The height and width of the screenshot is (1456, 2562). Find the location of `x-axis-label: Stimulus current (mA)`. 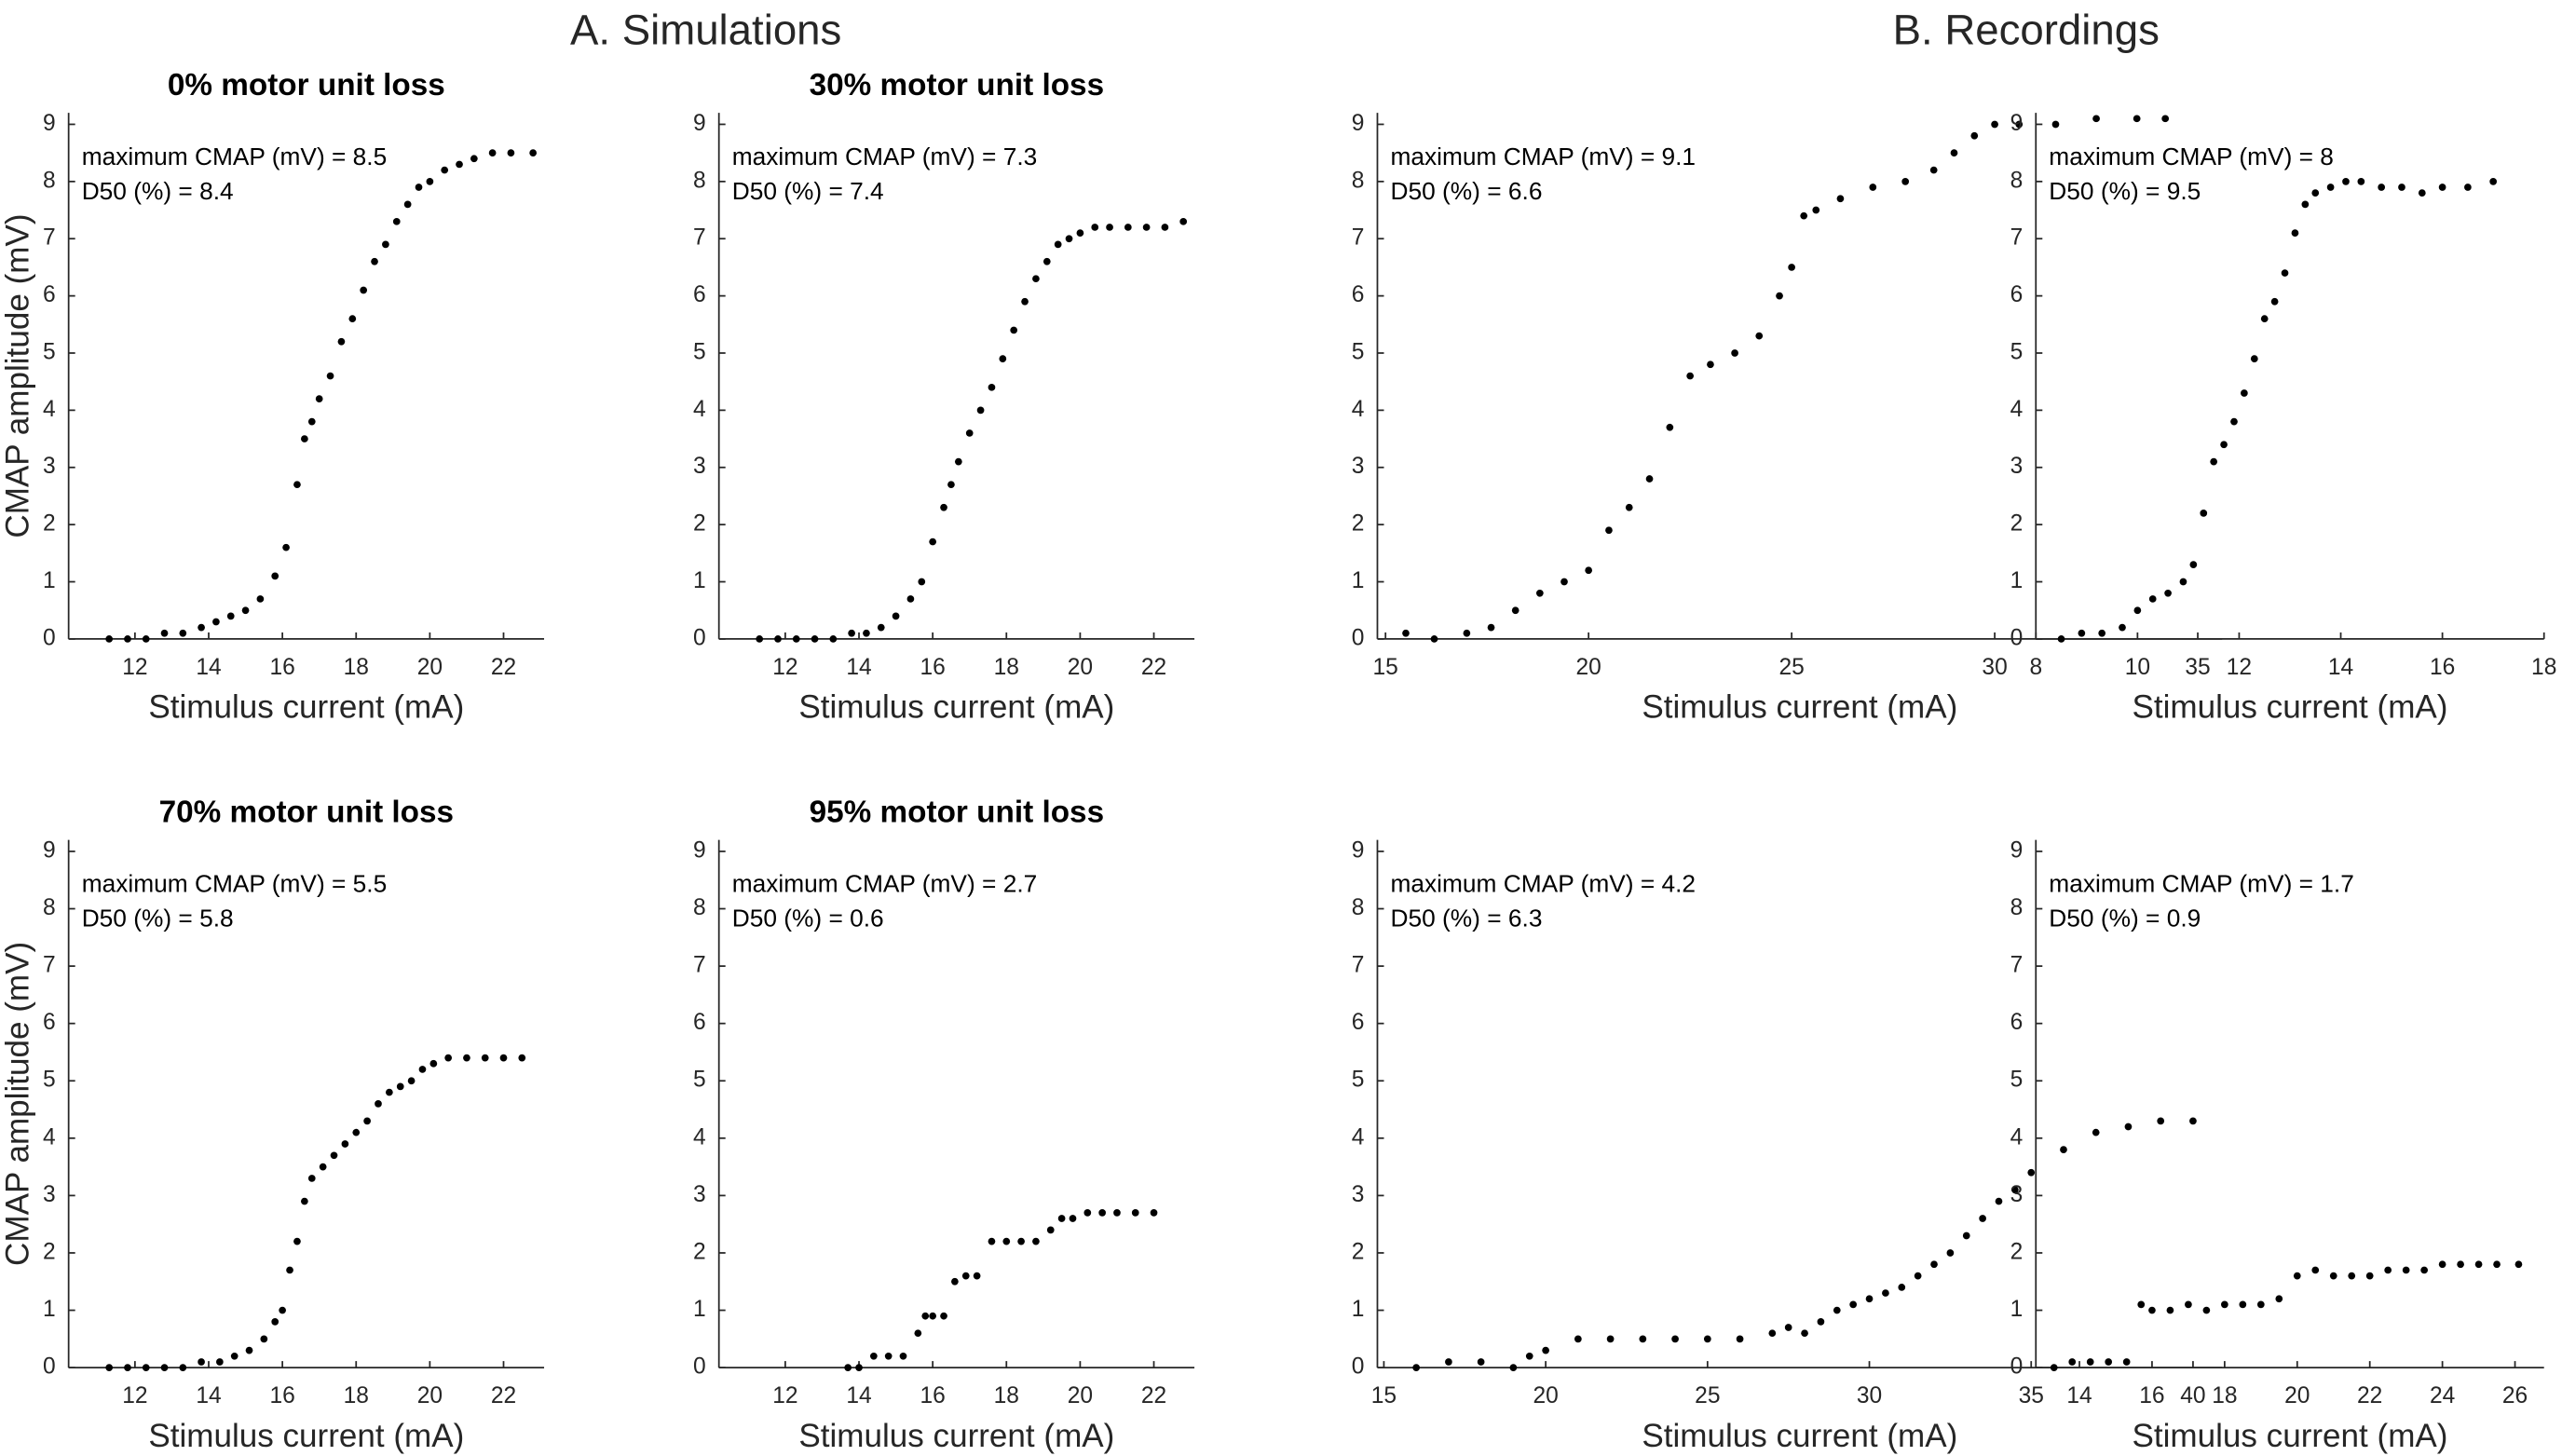

x-axis-label: Stimulus current (mA) is located at coordinates (2289, 707).